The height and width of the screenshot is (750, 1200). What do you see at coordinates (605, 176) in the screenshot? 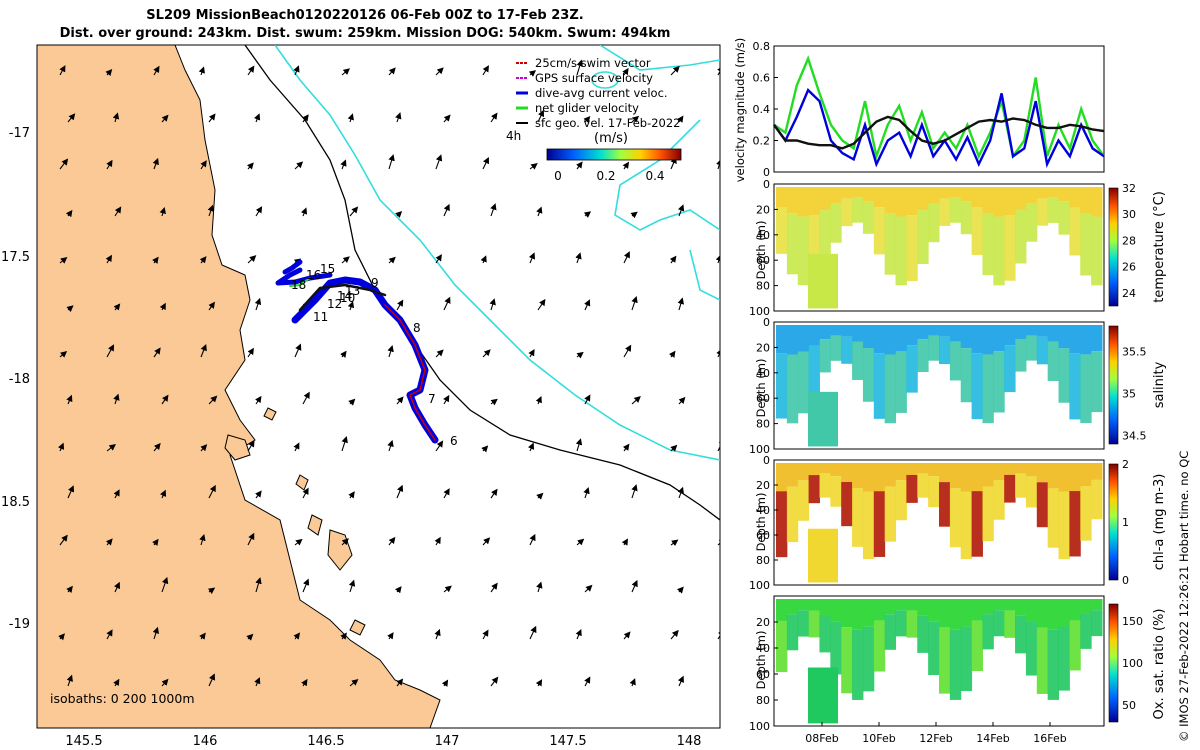
I see `colorbar-tick: 0.2` at bounding box center [605, 176].